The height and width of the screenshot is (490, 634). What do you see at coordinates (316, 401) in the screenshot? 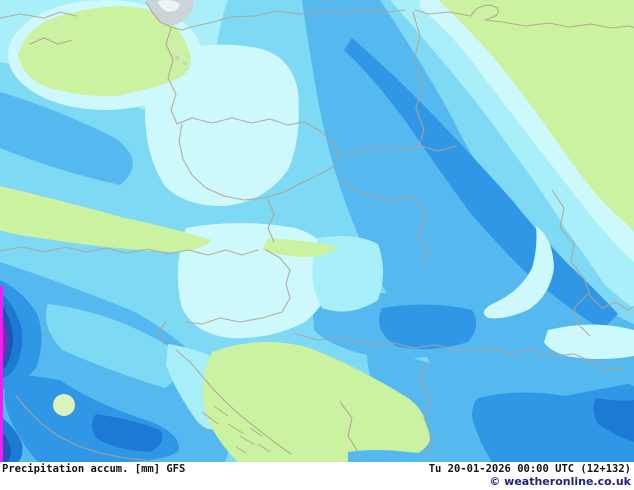
I see `dry-region-bosnia` at bounding box center [316, 401].